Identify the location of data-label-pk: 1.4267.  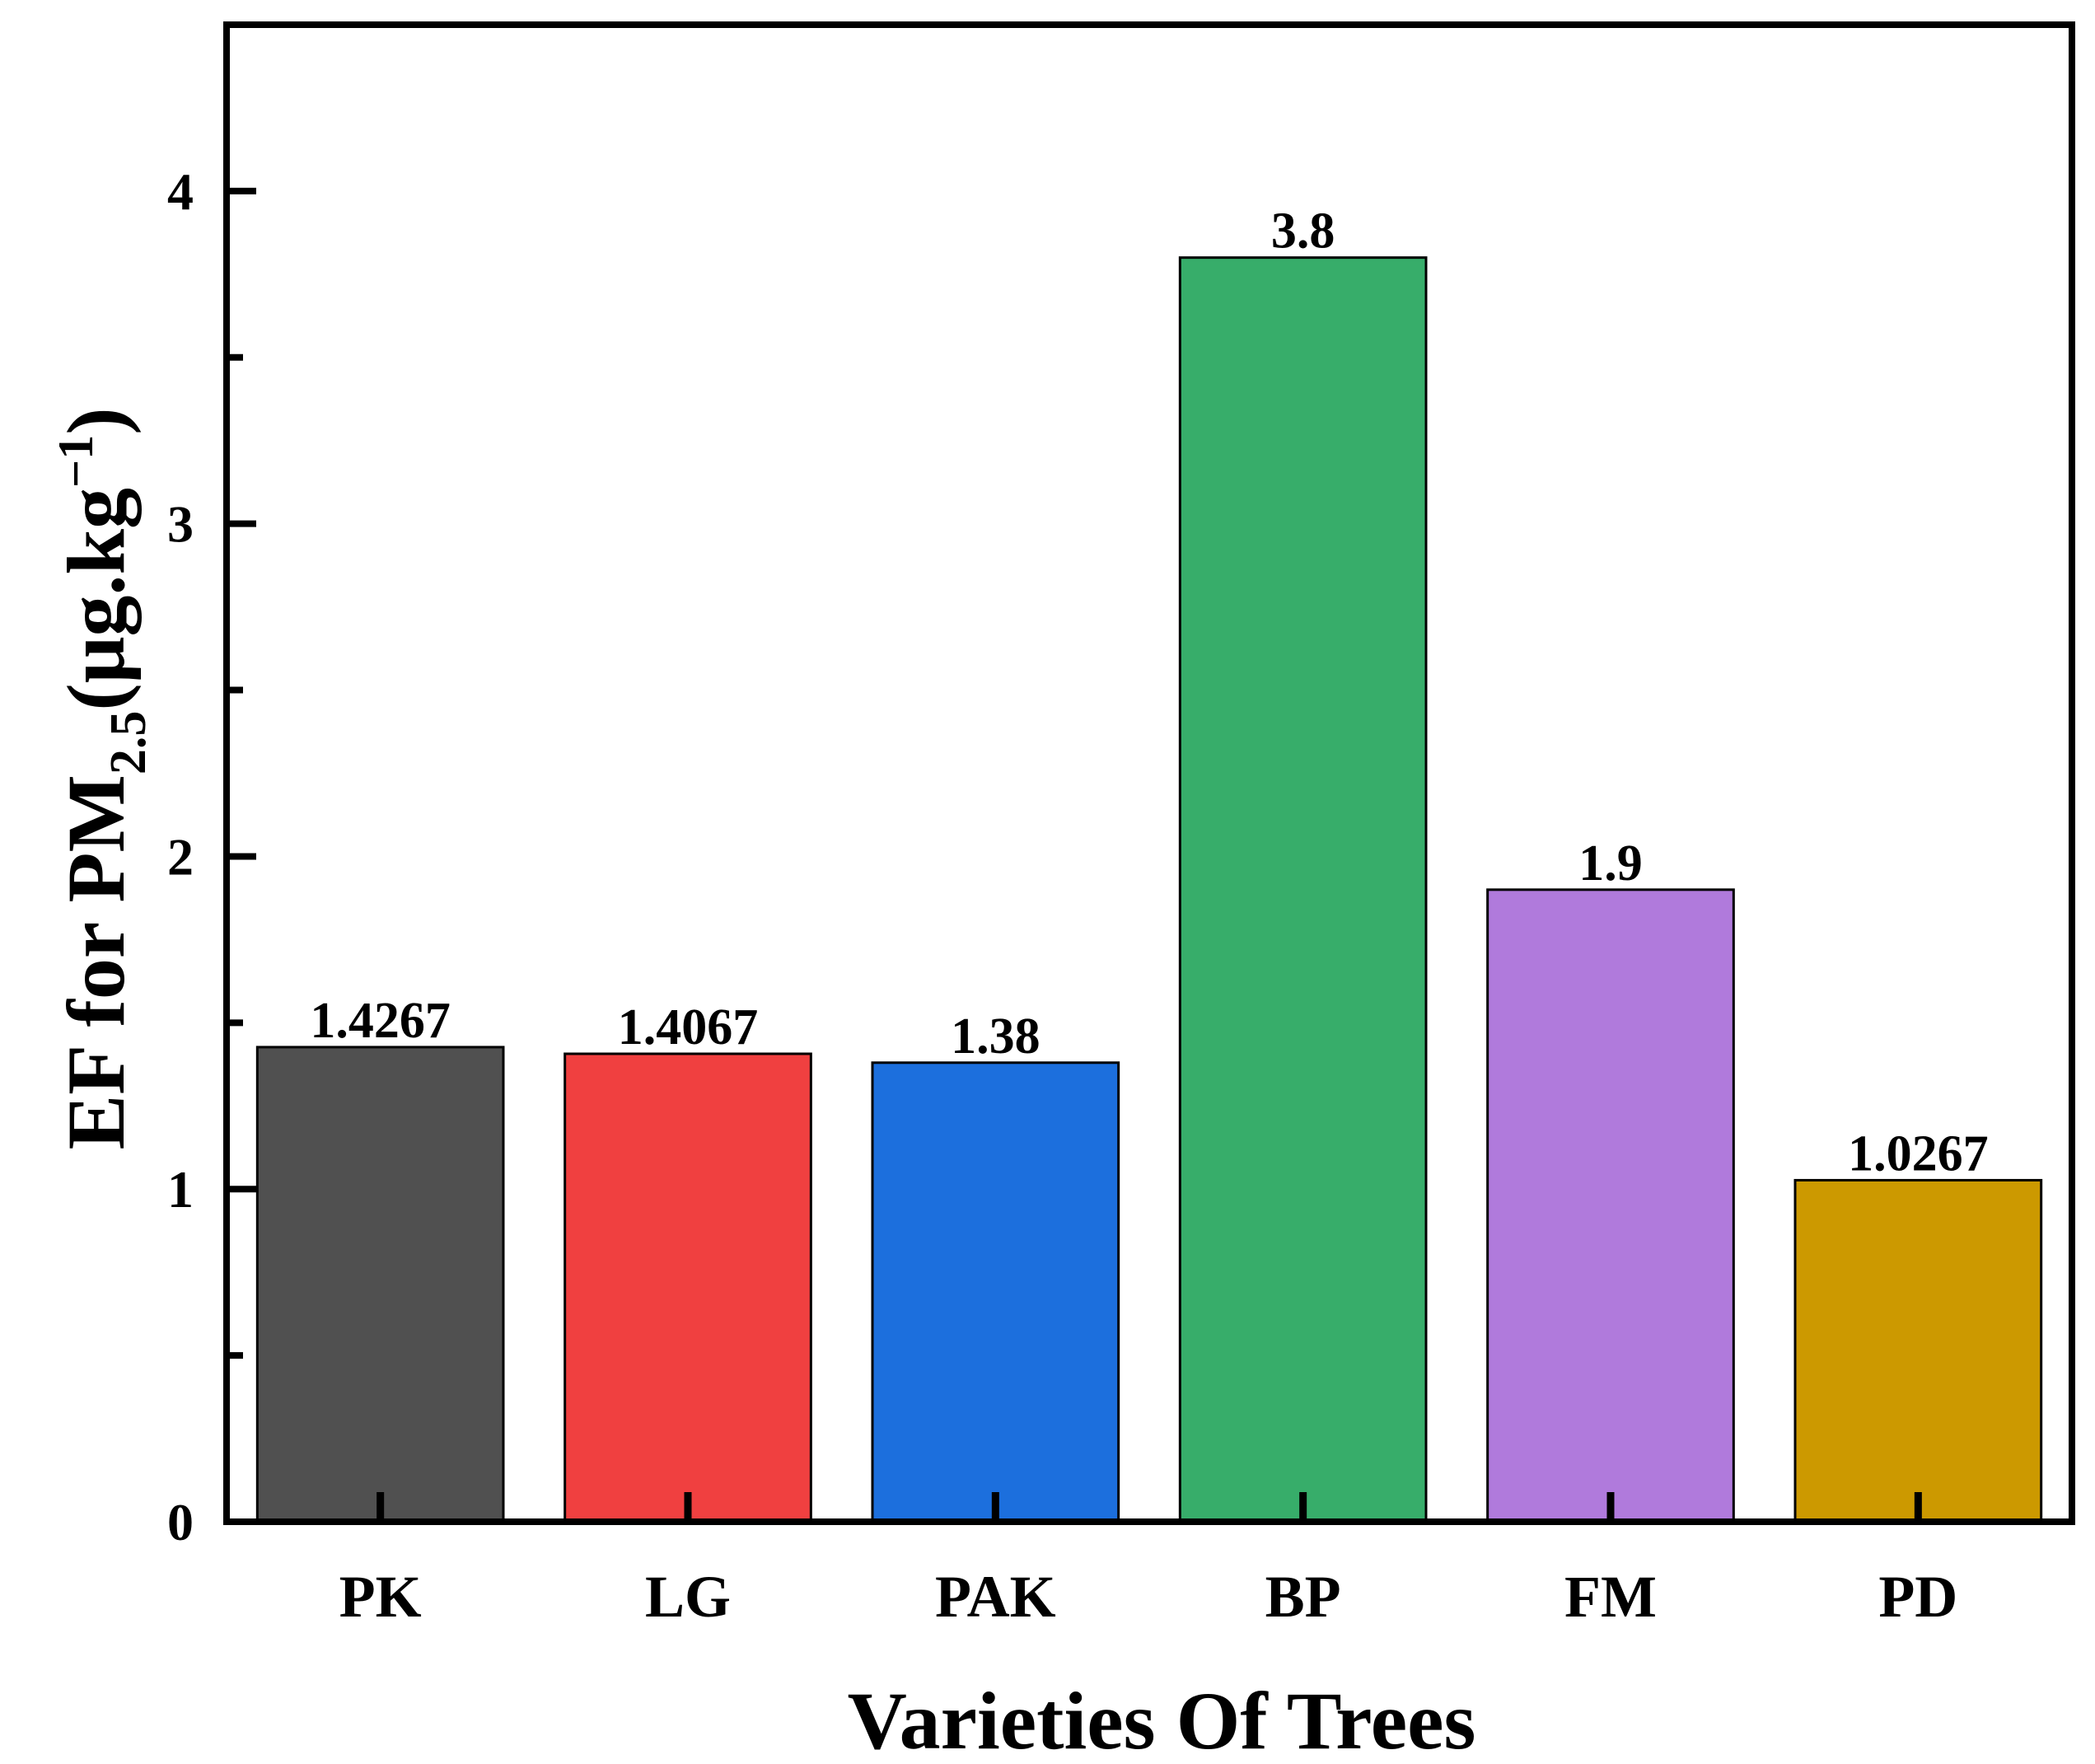
(381, 1021).